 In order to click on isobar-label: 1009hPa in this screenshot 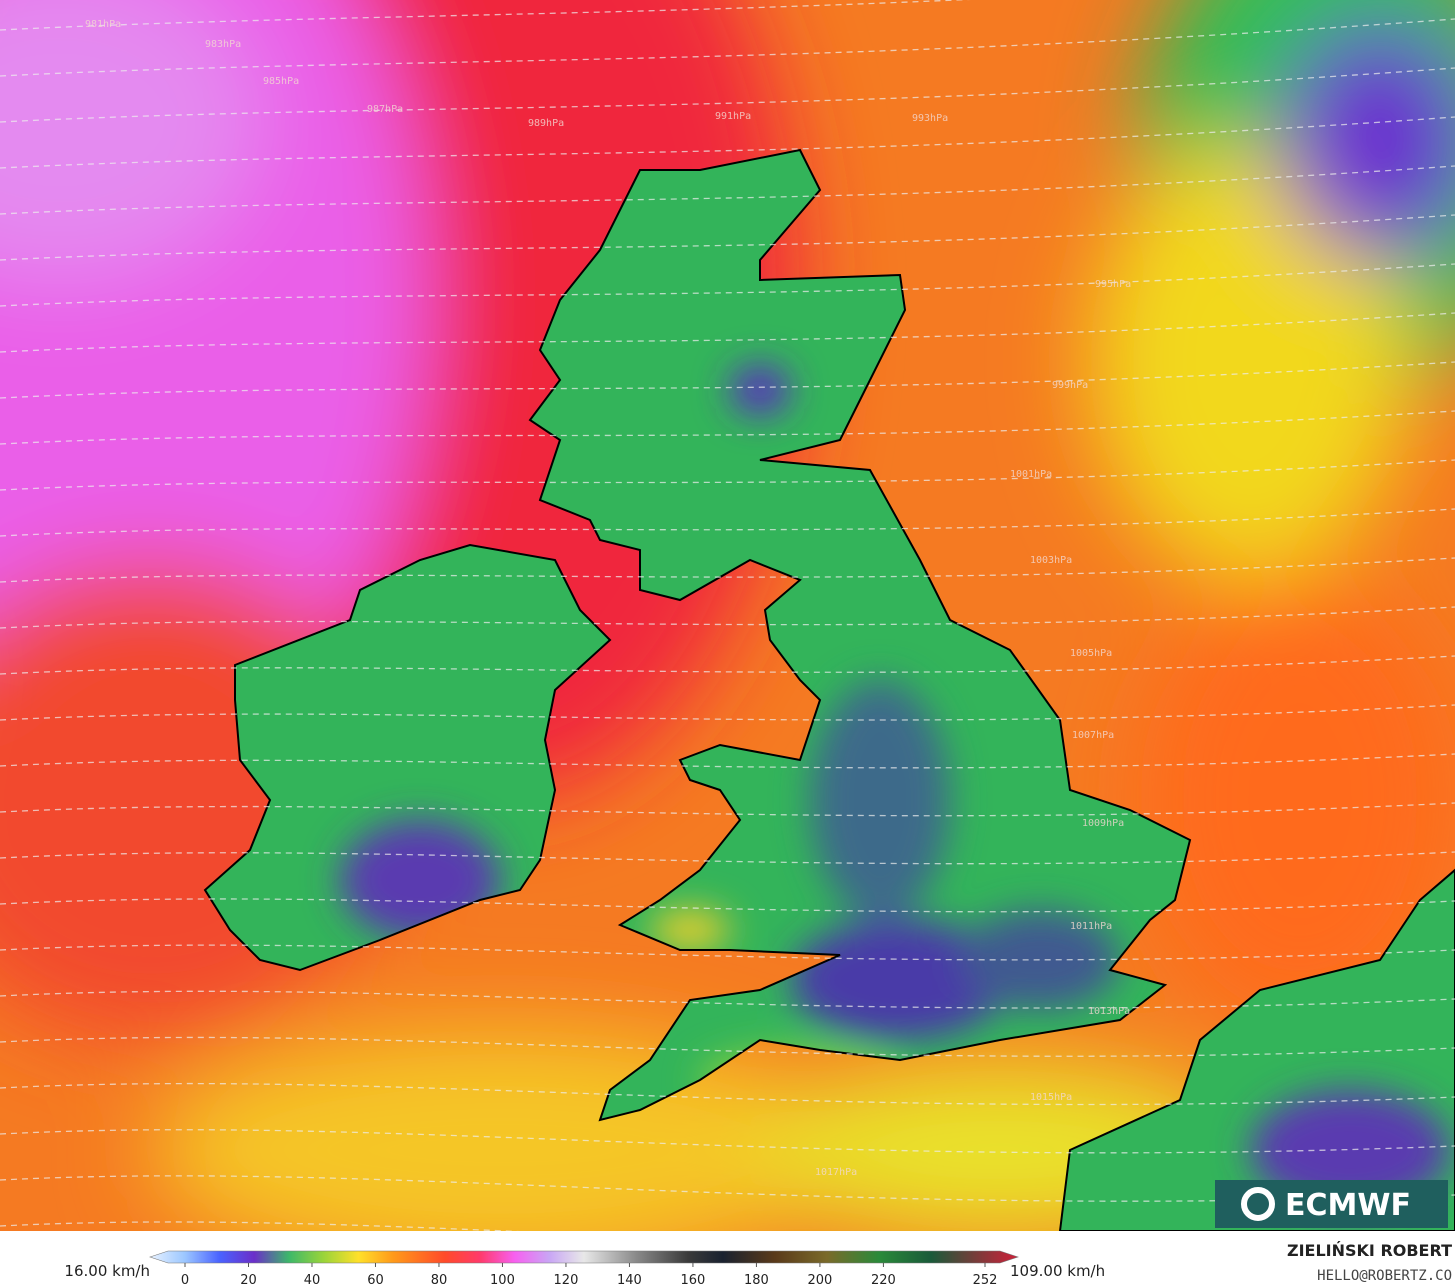, I will do `click(1103, 823)`.